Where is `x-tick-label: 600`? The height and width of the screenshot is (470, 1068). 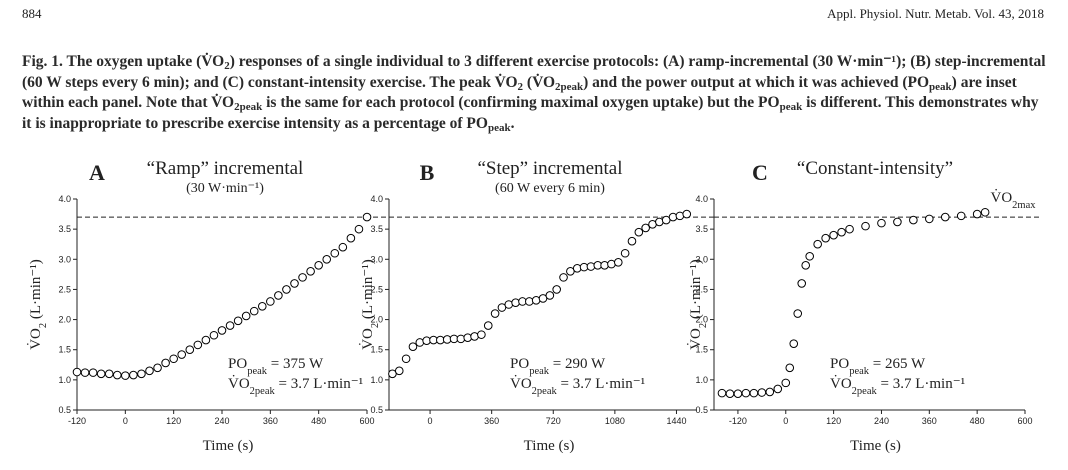 x-tick-label: 600 is located at coordinates (1024, 421).